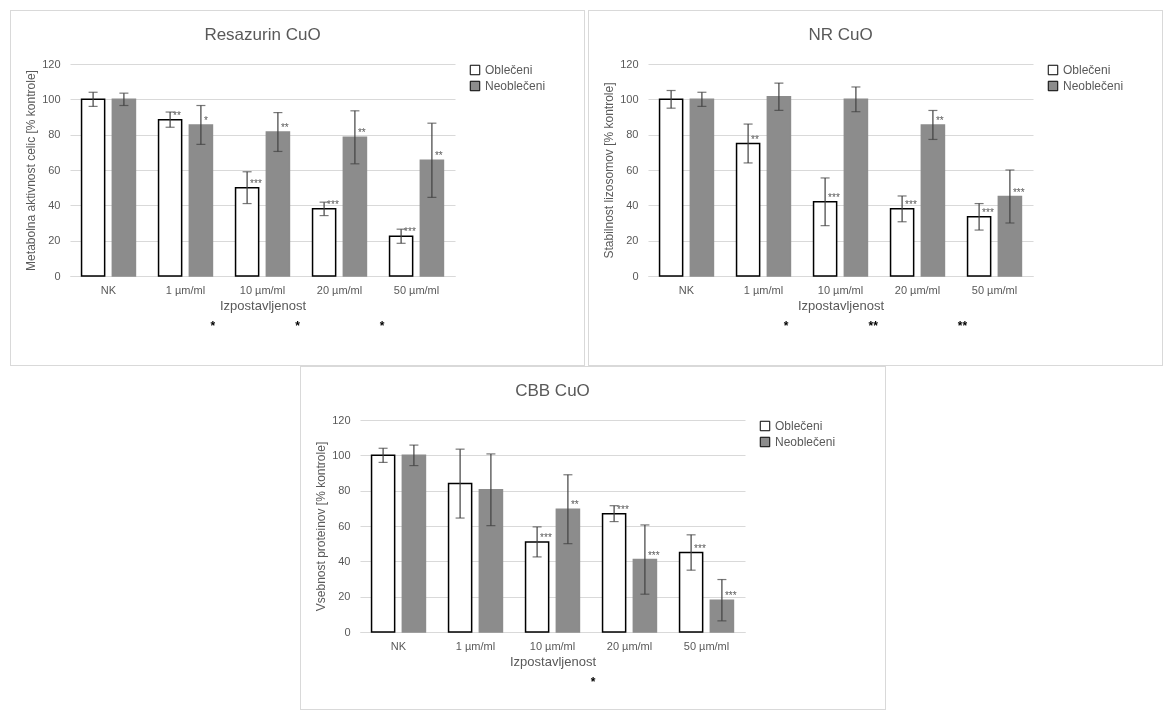  Describe the element at coordinates (552, 390) in the screenshot. I see `chart-title: CBB CuO` at that location.